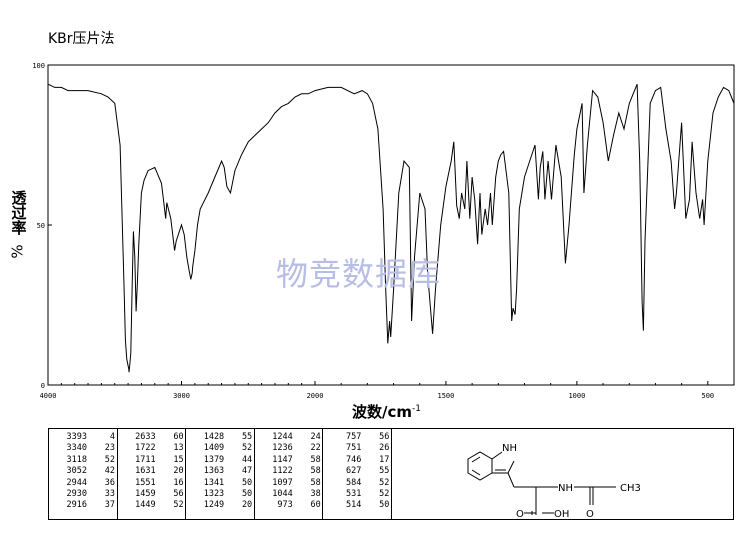 The width and height of the screenshot is (748, 539). I want to click on peak-transmittance: 23, so click(109, 448).